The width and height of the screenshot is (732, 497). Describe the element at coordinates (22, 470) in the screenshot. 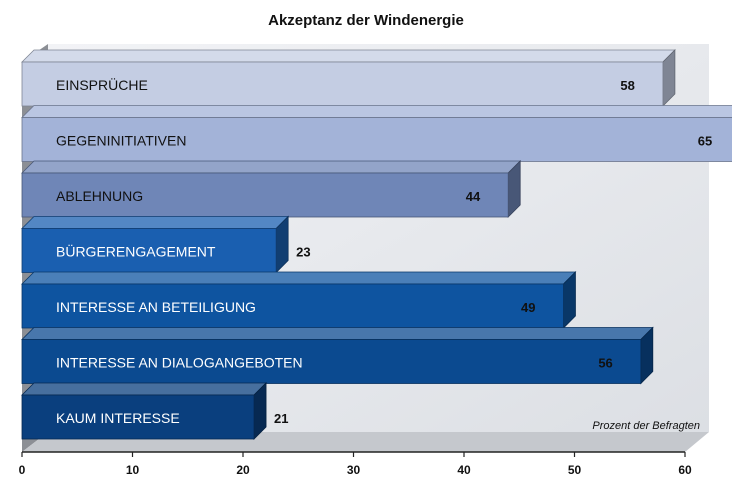

I see `tick-label: 0` at that location.